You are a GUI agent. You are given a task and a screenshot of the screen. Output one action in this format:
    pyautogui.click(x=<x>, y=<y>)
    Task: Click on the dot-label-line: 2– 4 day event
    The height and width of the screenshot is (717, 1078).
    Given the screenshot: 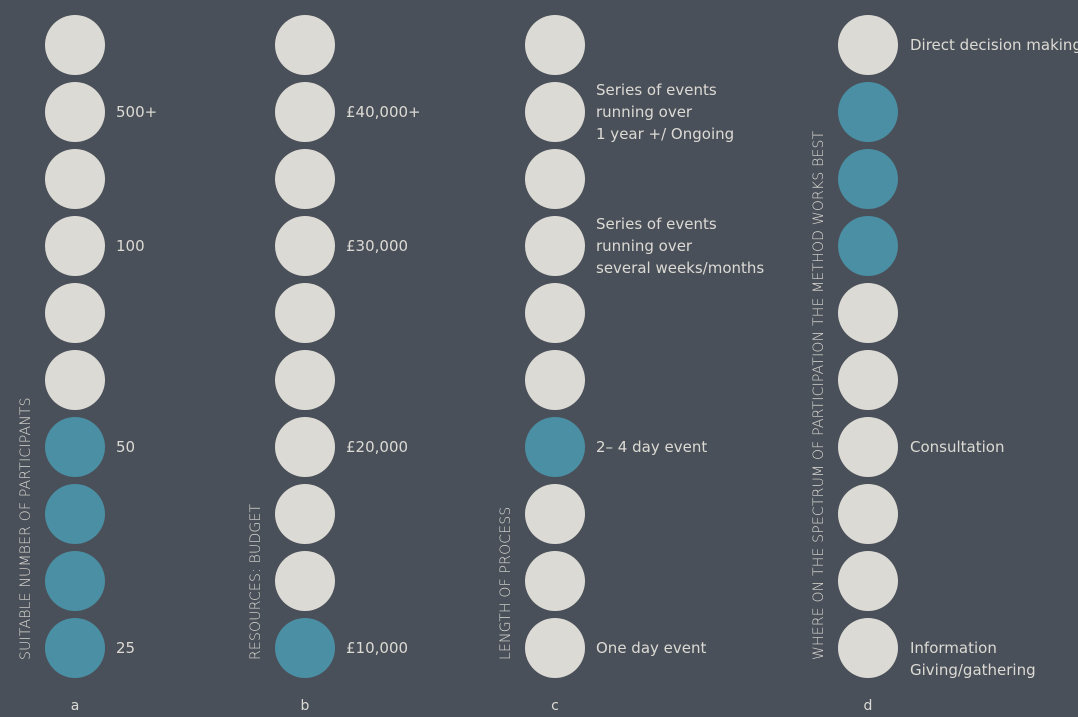 What is the action you would take?
    pyautogui.click(x=652, y=447)
    